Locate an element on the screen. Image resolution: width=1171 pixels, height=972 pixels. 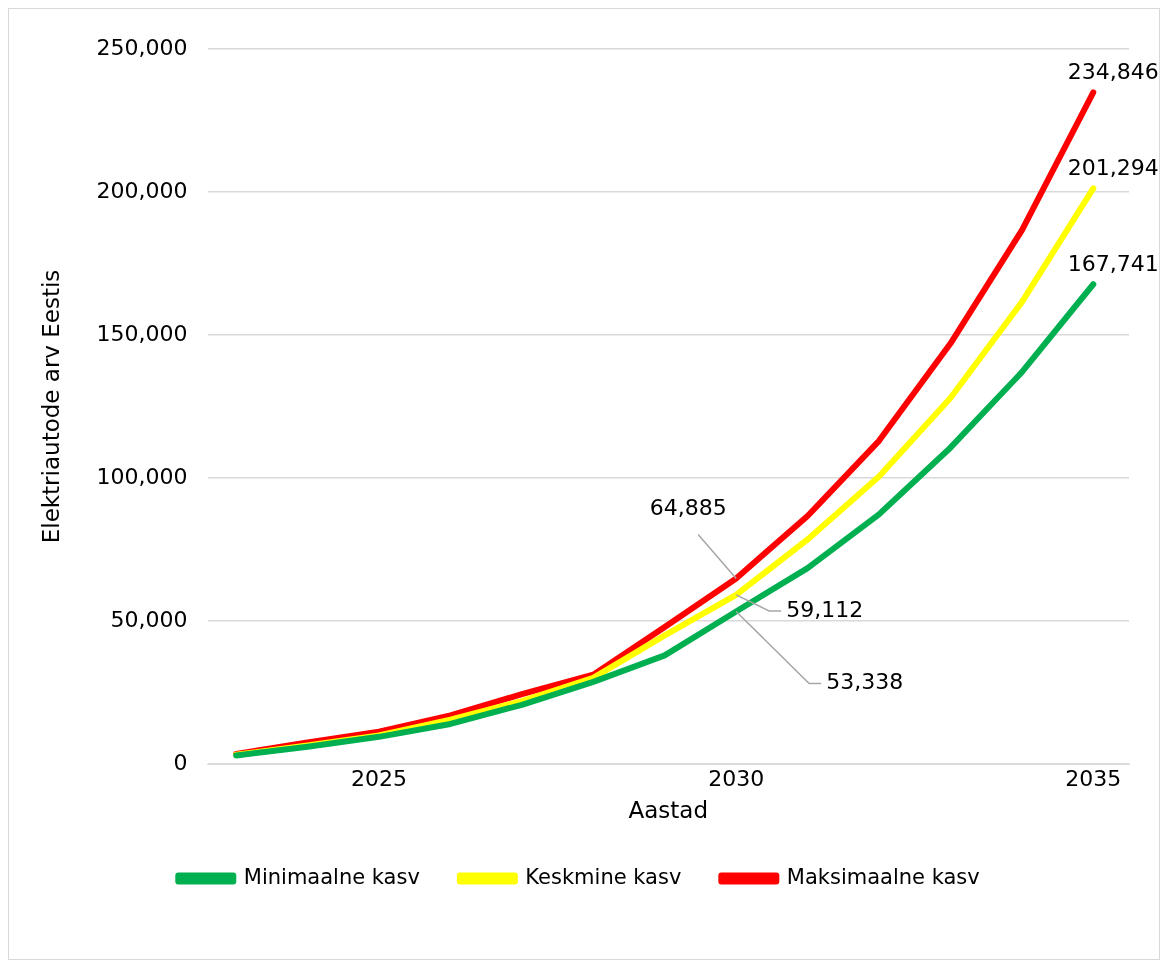
y-tick-label: 250,000 is located at coordinates (142, 47).